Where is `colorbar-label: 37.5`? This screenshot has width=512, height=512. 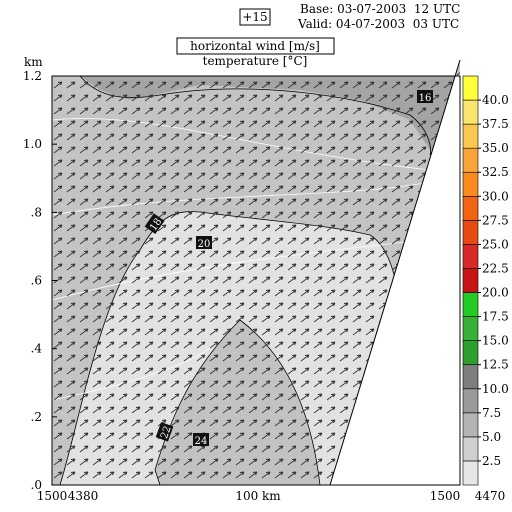
colorbar-label: 37.5 is located at coordinates (495, 124).